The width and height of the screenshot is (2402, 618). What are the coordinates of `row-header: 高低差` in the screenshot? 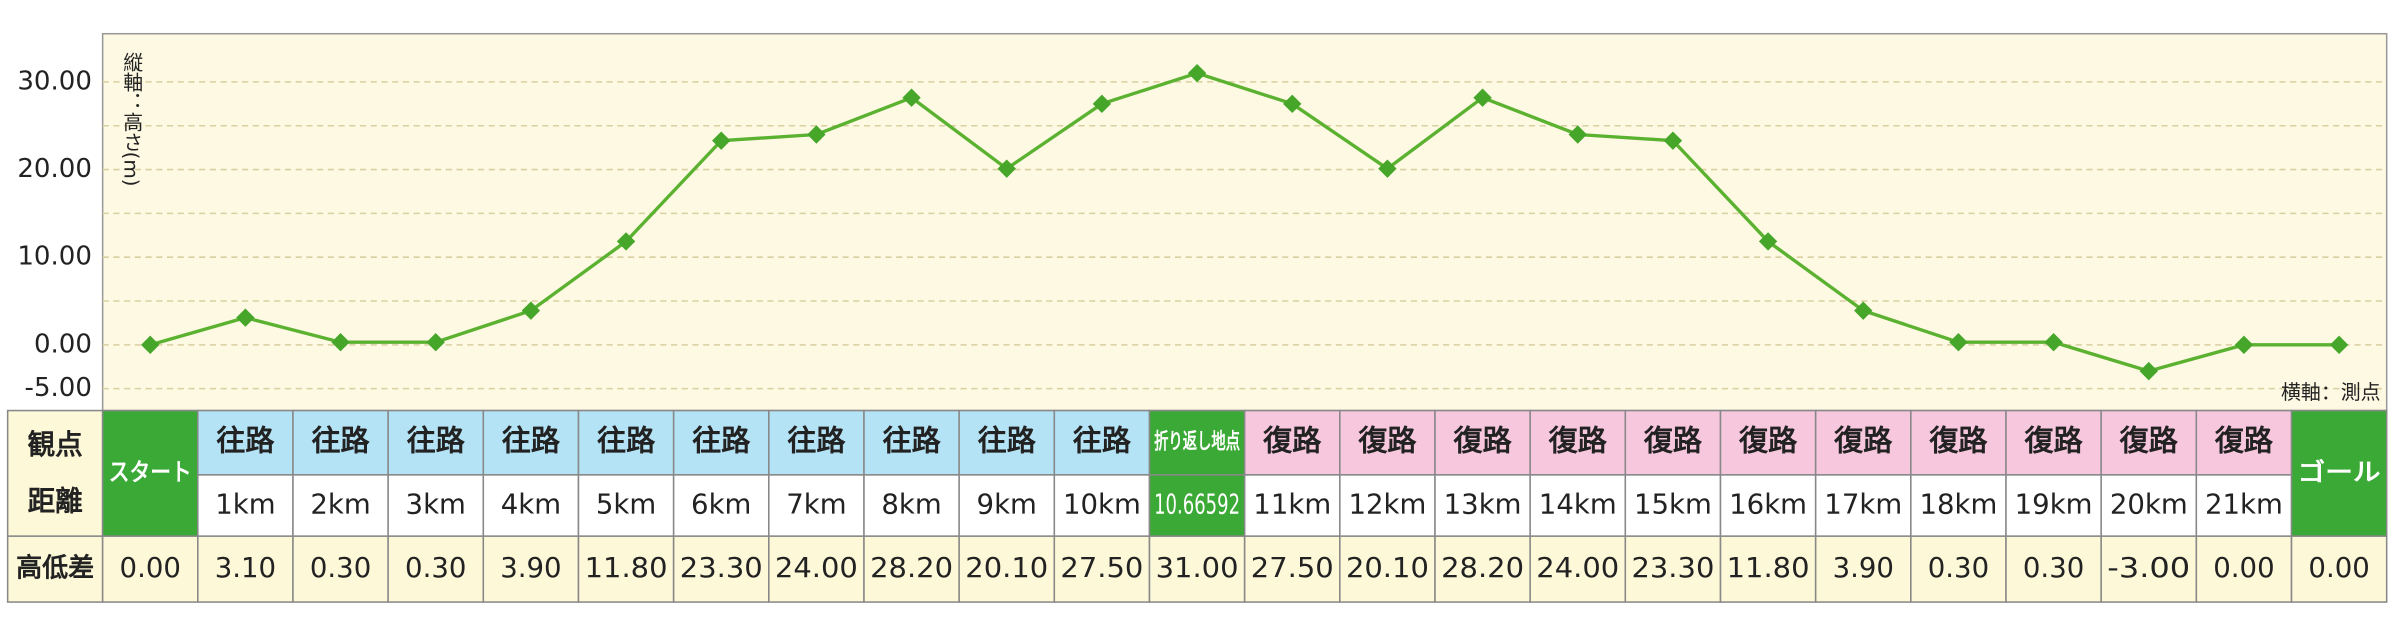 It's located at (55, 568).